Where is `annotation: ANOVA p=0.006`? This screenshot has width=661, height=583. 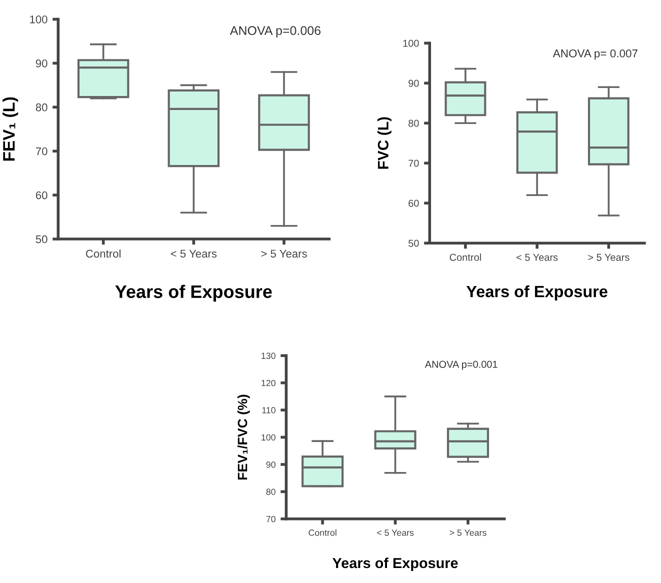 annotation: ANOVA p=0.006 is located at coordinates (275, 32).